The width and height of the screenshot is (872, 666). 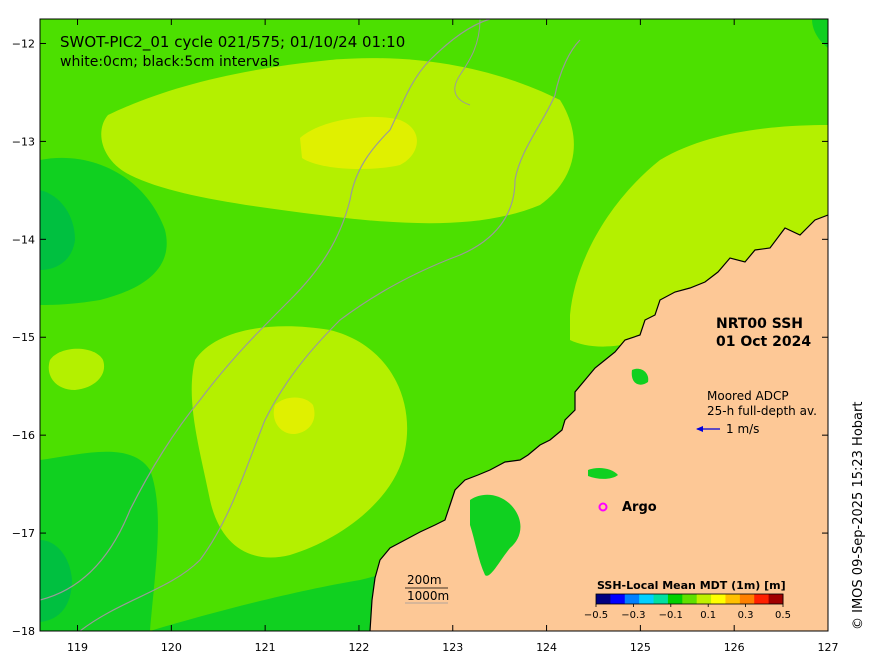 What do you see at coordinates (759, 324) in the screenshot?
I see `product-name: NRT00 SSH` at bounding box center [759, 324].